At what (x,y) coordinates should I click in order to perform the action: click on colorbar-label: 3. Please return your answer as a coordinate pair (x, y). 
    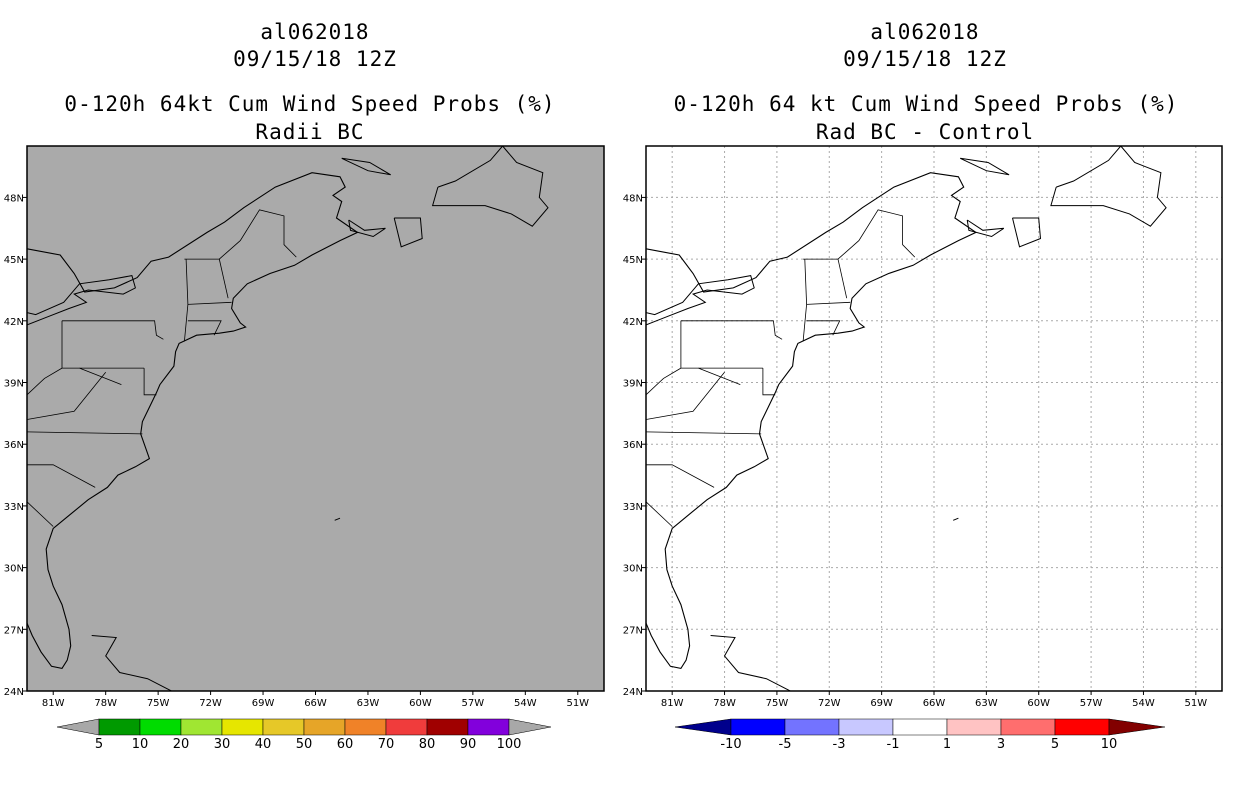
    Looking at the image, I should click on (1001, 744).